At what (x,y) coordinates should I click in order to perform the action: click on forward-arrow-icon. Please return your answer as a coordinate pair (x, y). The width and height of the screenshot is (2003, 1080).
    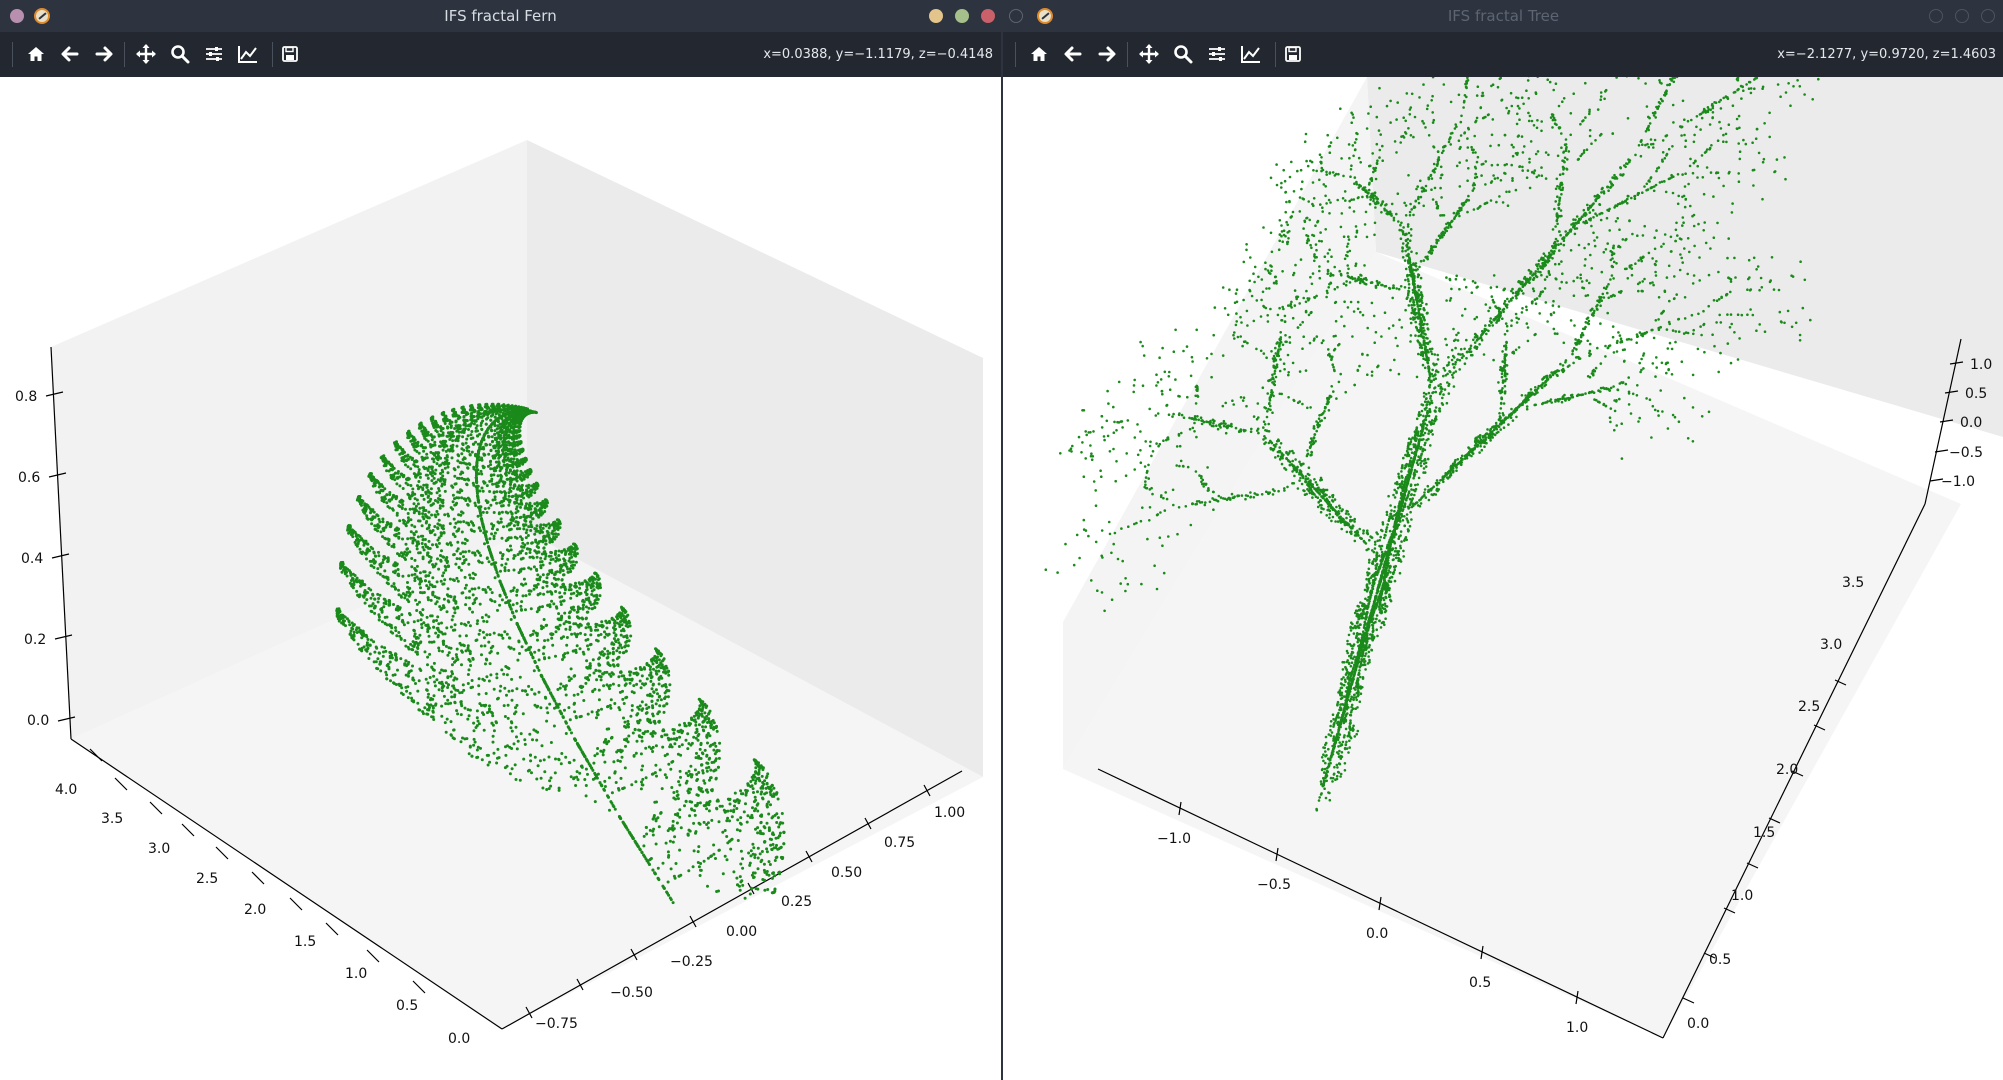
    Looking at the image, I should click on (104, 54).